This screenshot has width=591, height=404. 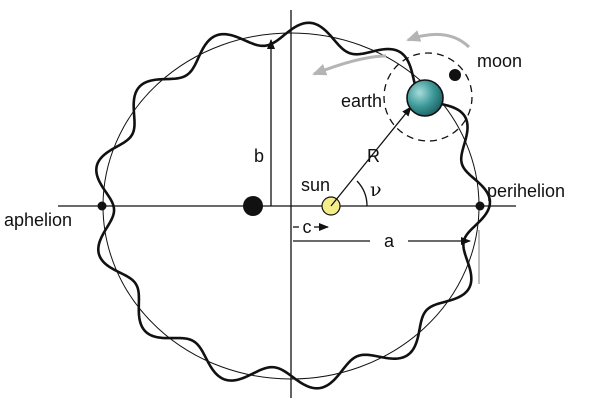 I want to click on sun-label: sun, so click(x=315, y=185).